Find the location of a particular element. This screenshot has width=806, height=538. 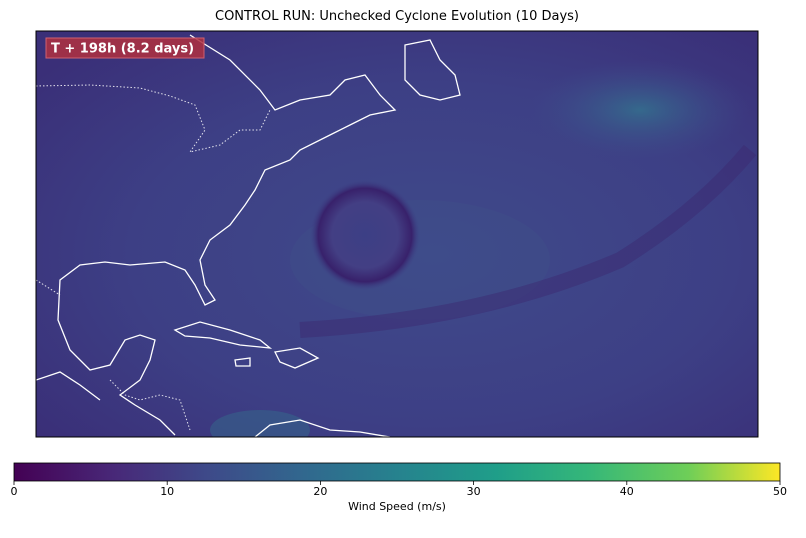

colorbar-tick-label: 20 is located at coordinates (320, 491).